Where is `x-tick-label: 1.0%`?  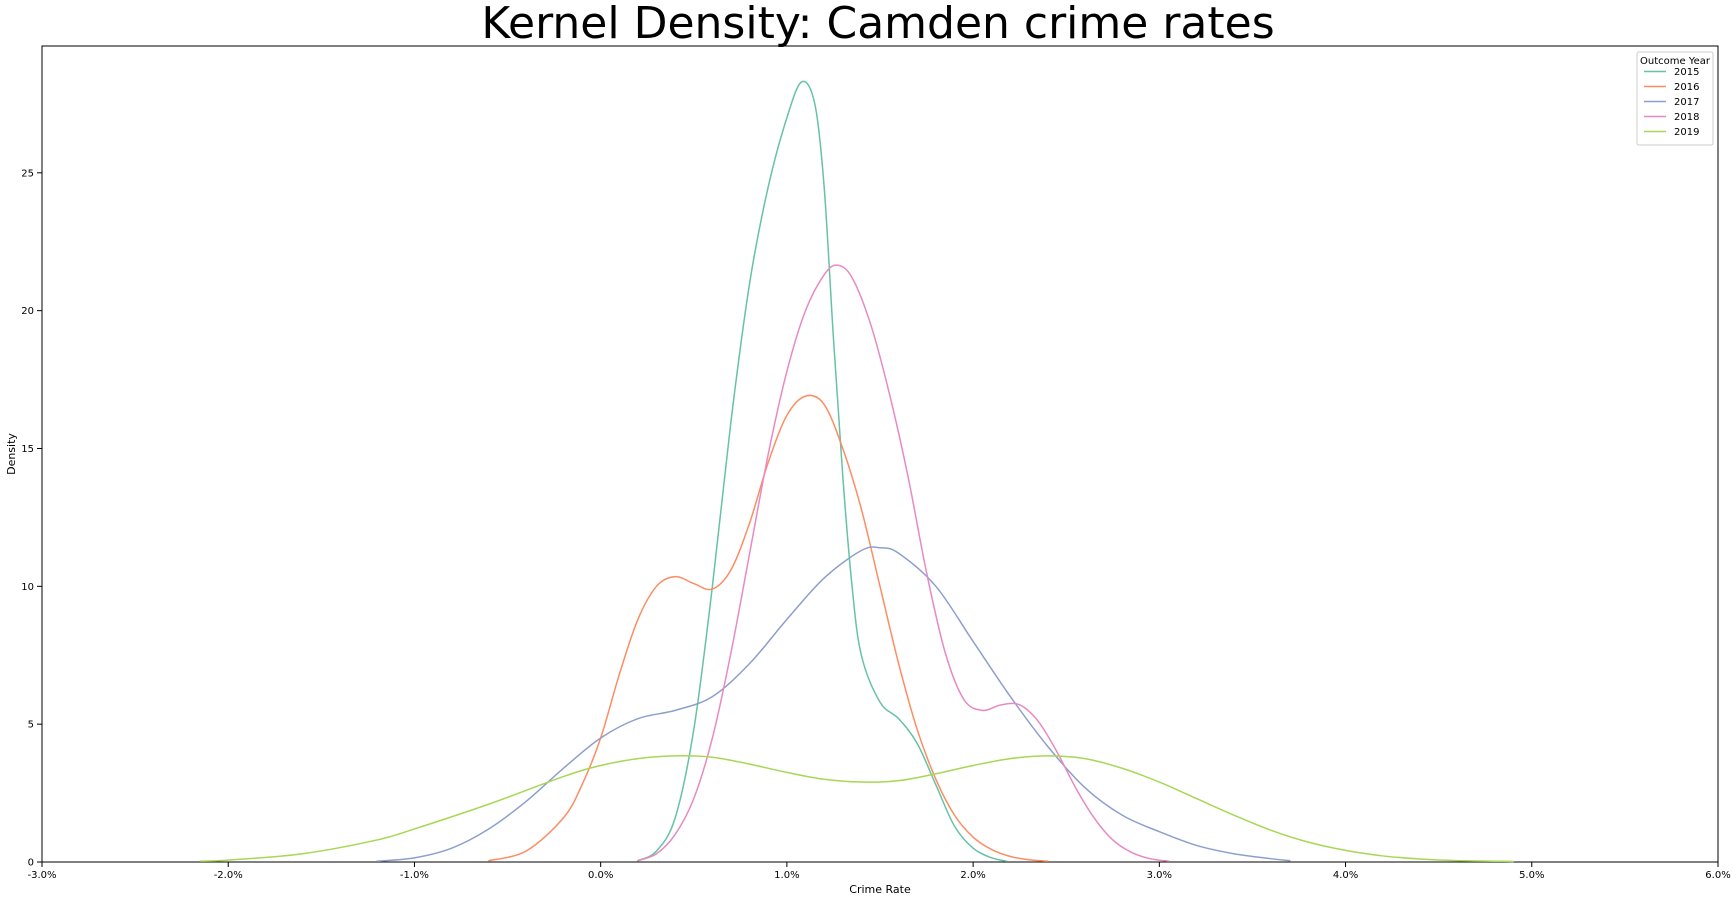 x-tick-label: 1.0% is located at coordinates (786, 875).